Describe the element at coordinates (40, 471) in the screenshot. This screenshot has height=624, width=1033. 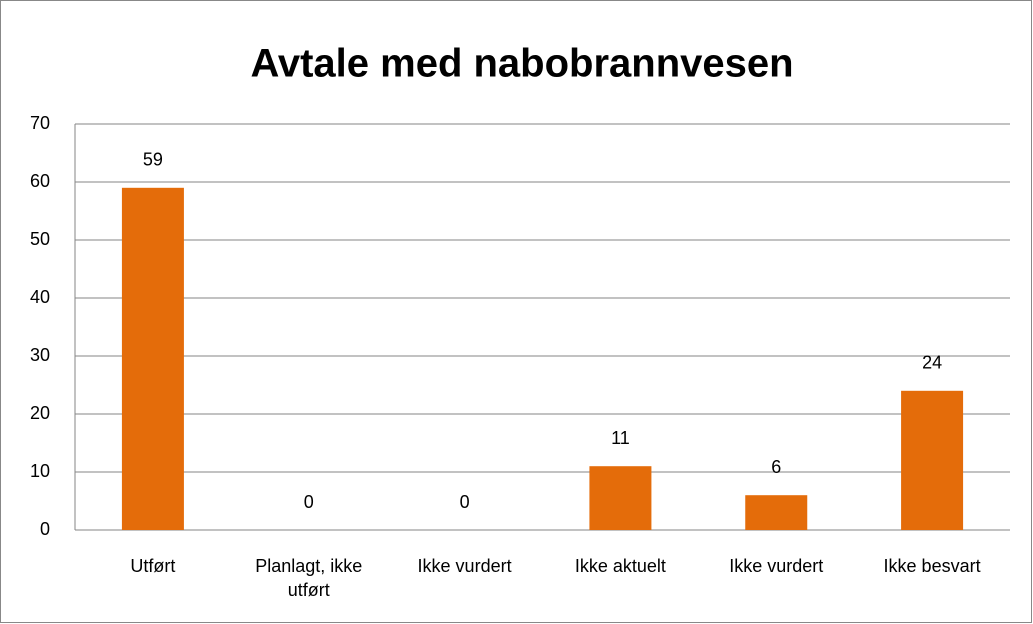
I see `y-tick-label: 10` at that location.